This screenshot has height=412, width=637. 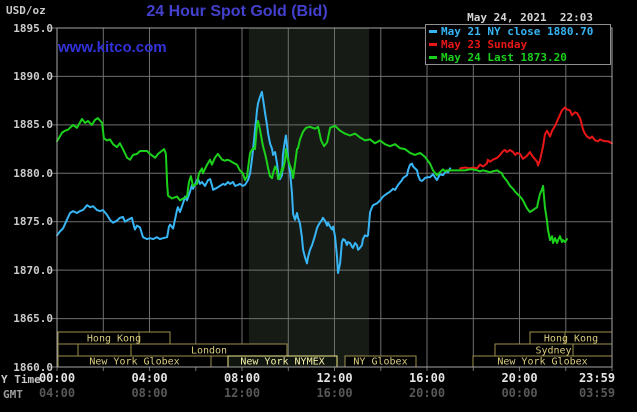 What do you see at coordinates (21, 379) in the screenshot?
I see `ny-time-row-label: Y Time` at bounding box center [21, 379].